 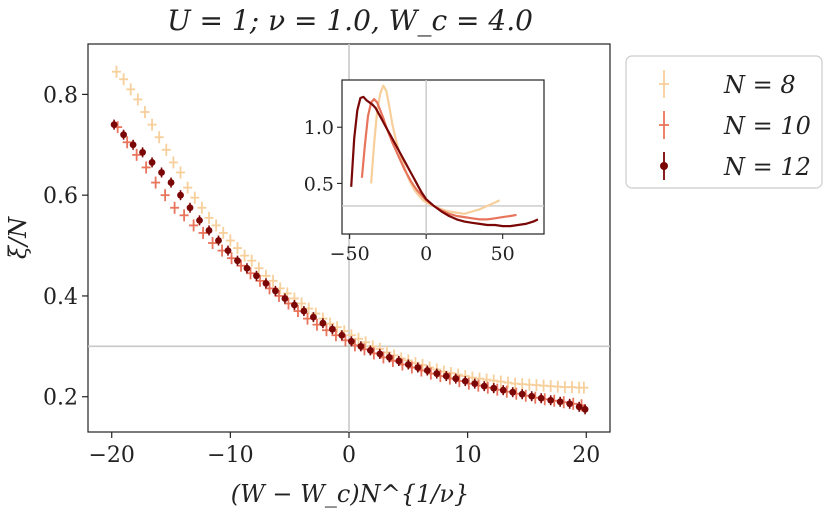 I want to click on legend-item: N = 12, so click(x=735, y=166).